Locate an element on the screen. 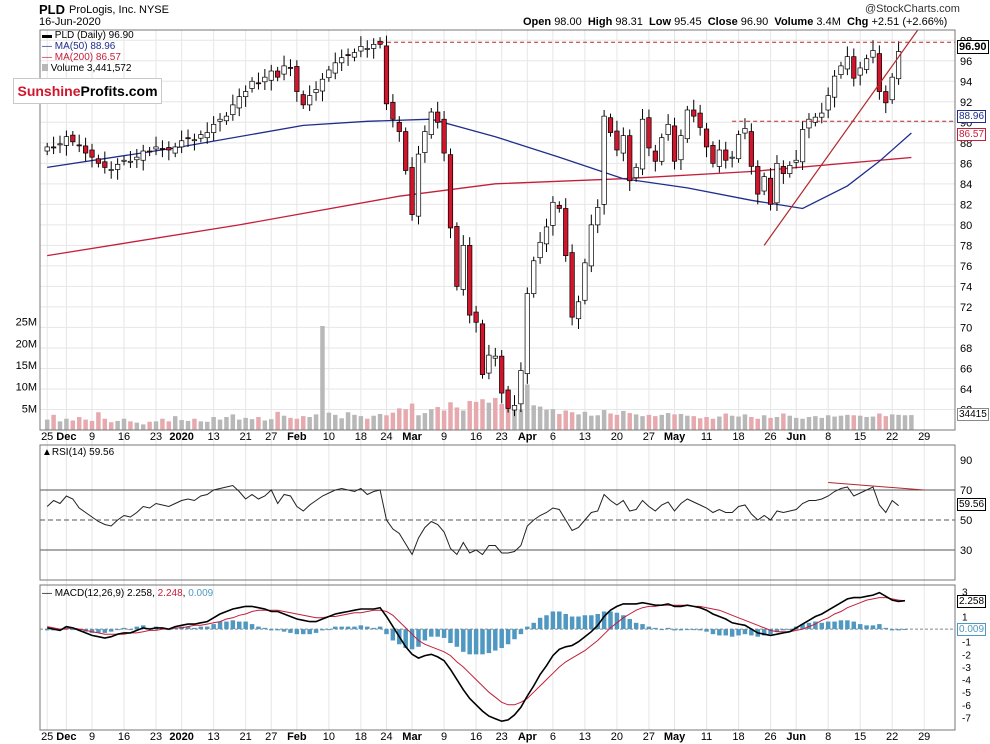  legend-ma200: — MA(200) 86.57 is located at coordinates (81, 57).